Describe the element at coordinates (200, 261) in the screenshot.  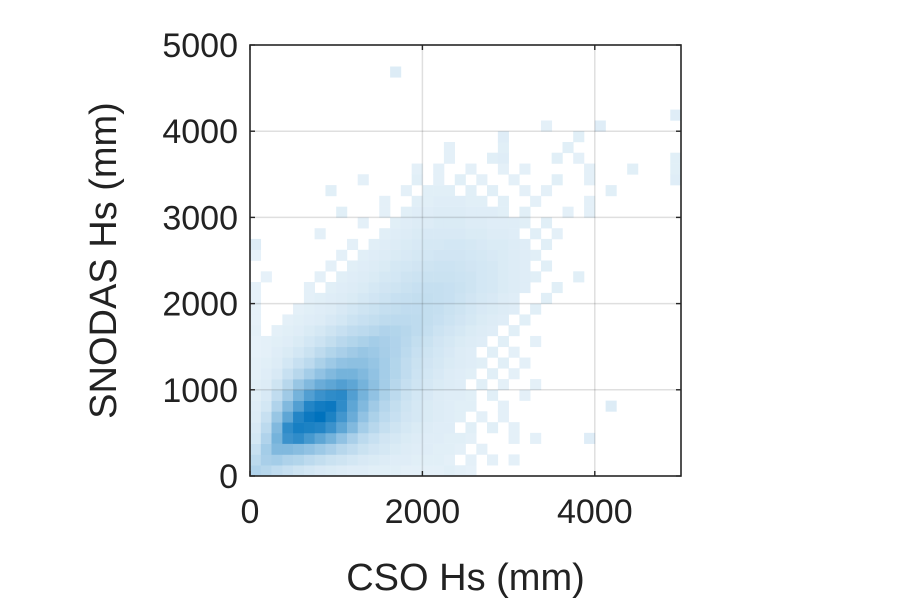
I see `y-tick-labels: 0 1000 2000 3000 4000 5000` at that location.